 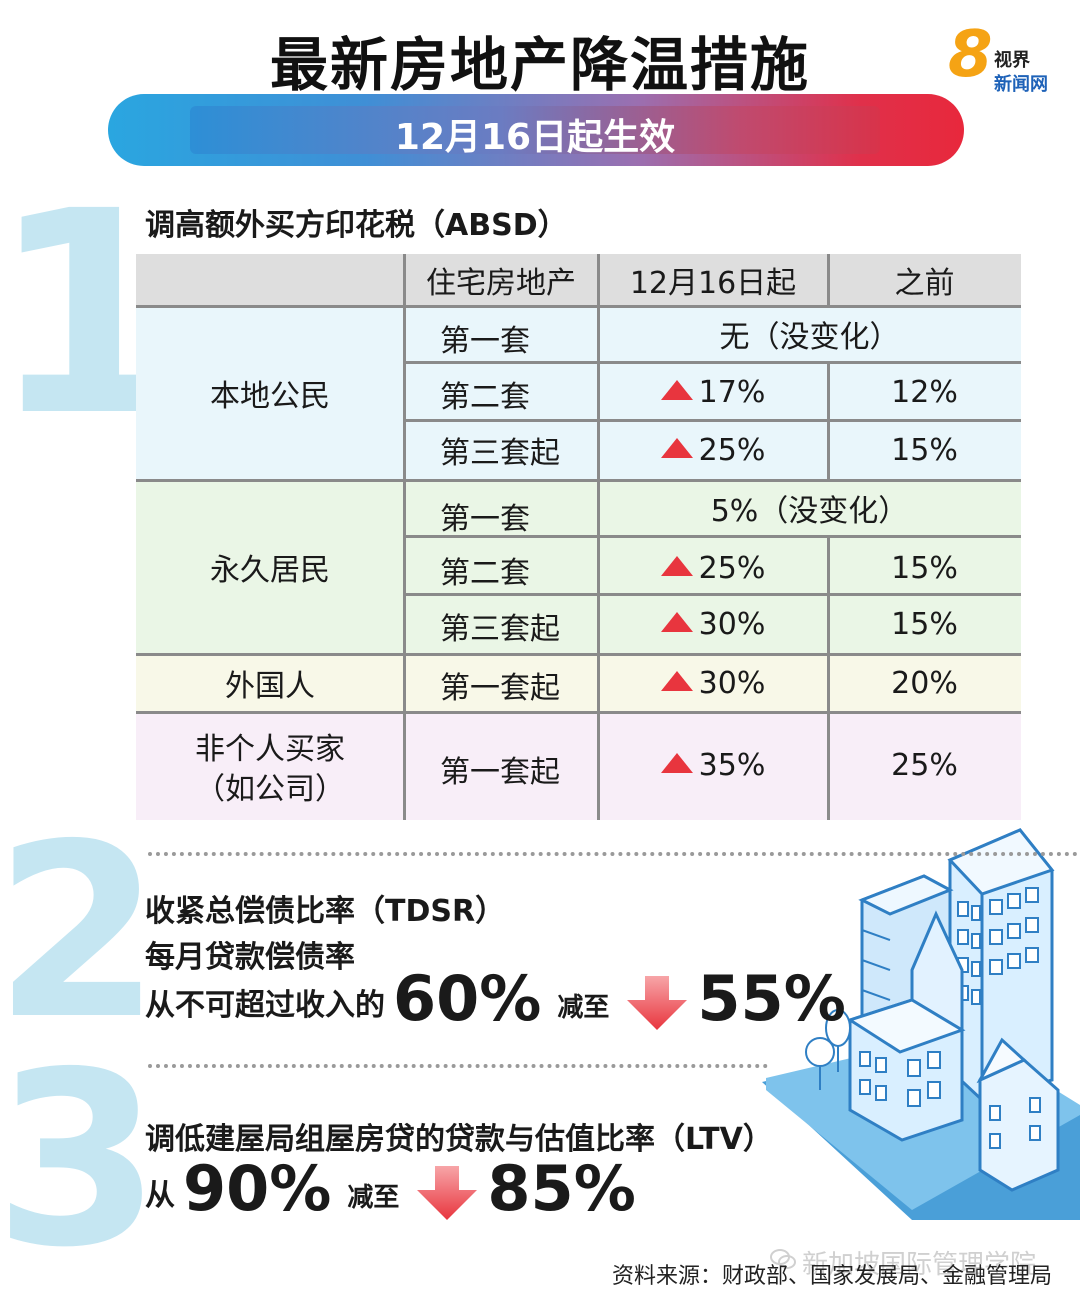 What do you see at coordinates (270, 686) in the screenshot?
I see `group-foreigner: 外国人` at bounding box center [270, 686].